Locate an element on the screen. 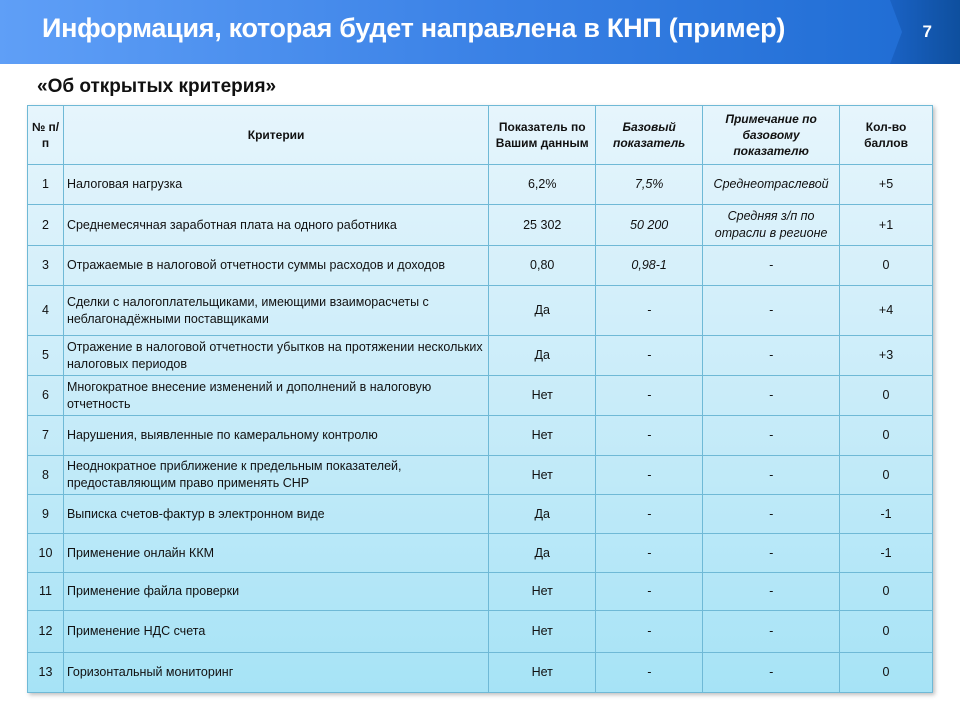 The width and height of the screenshot is (960, 720). criterion-cell: Горизонтальный мониторинг is located at coordinates (276, 672).